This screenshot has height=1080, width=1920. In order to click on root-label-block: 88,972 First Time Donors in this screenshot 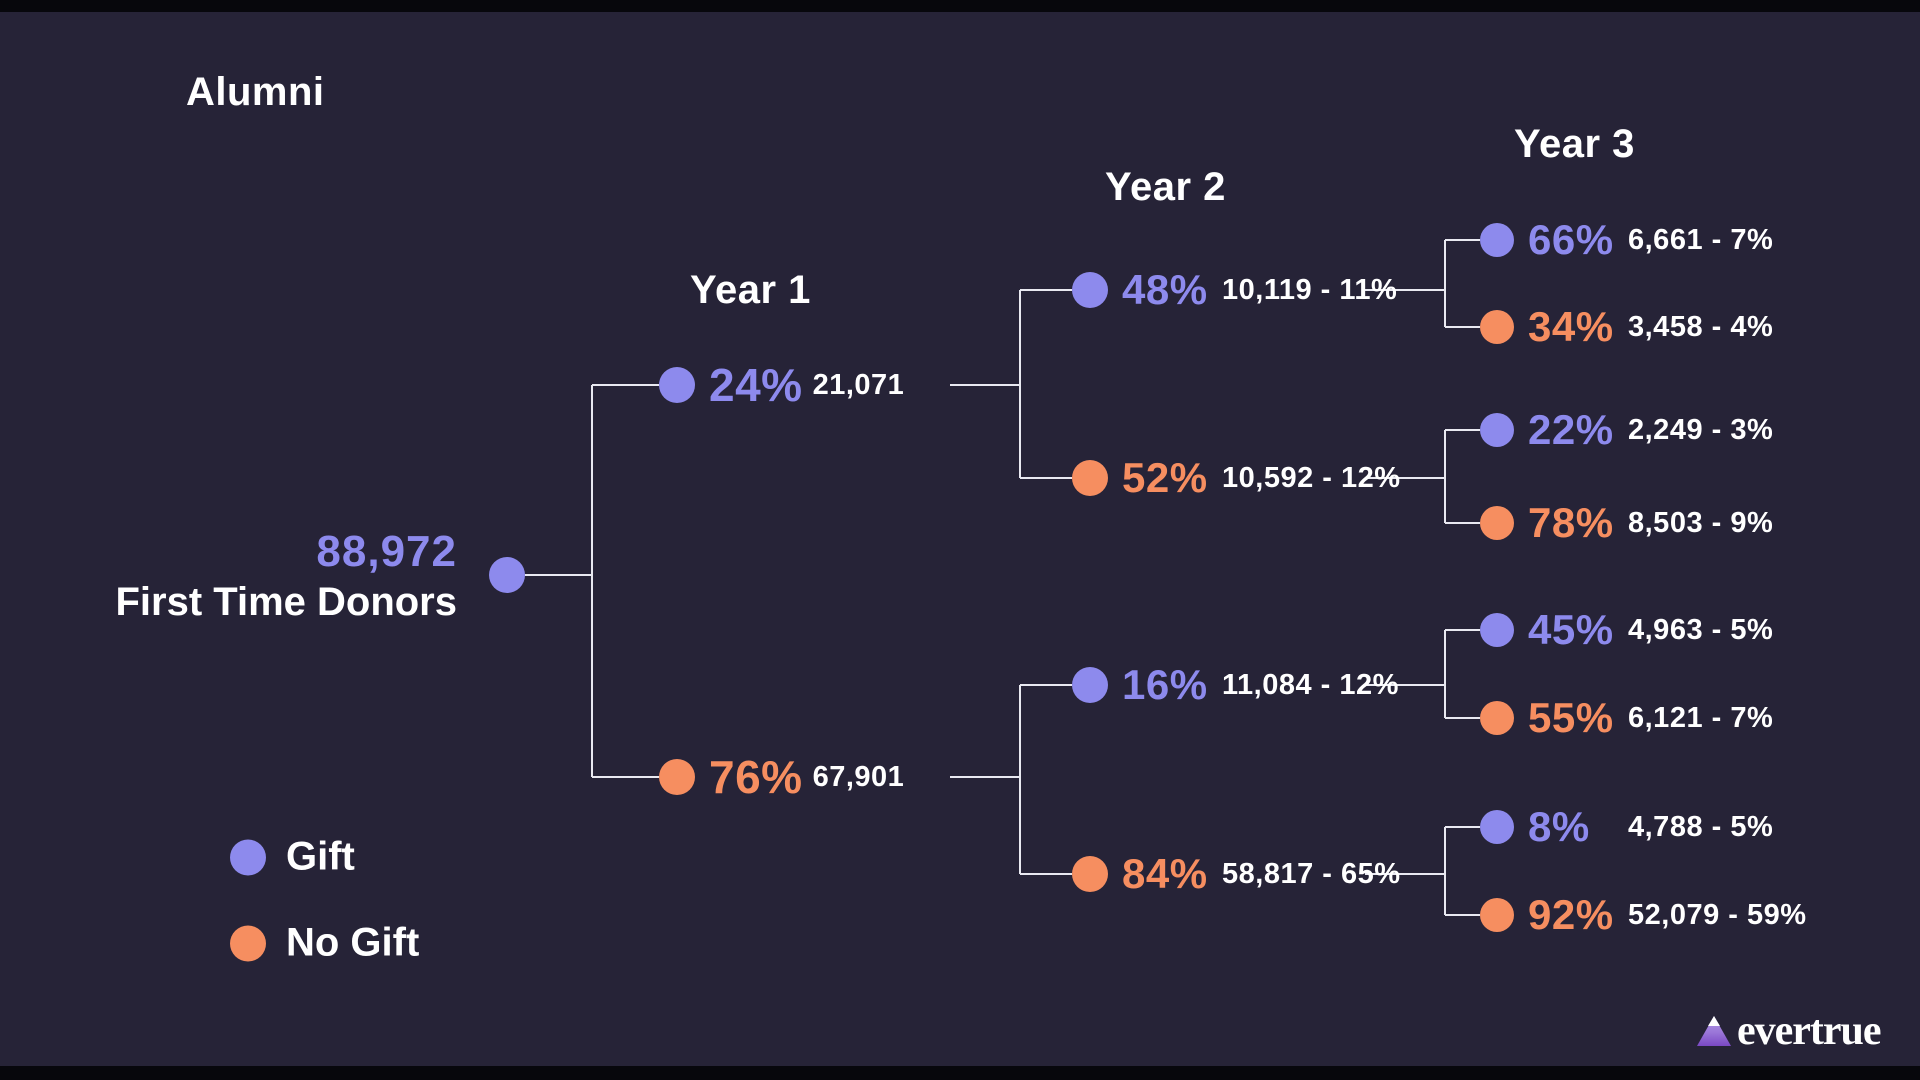, I will do `click(286, 576)`.